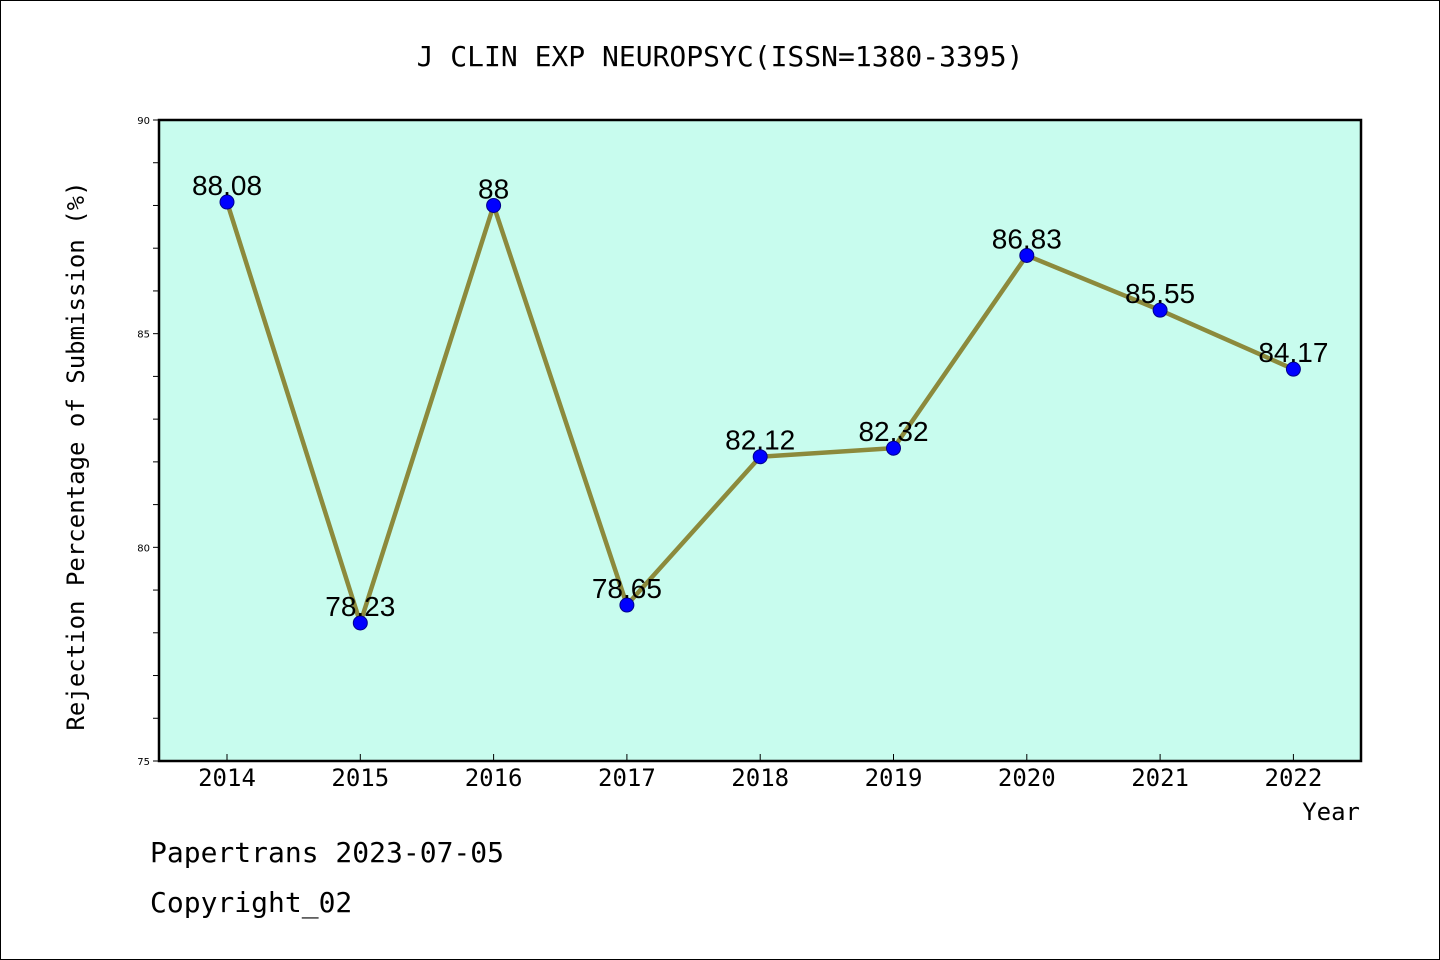 This screenshot has height=960, width=1440. What do you see at coordinates (493, 188) in the screenshot?
I see `data-label: 88` at bounding box center [493, 188].